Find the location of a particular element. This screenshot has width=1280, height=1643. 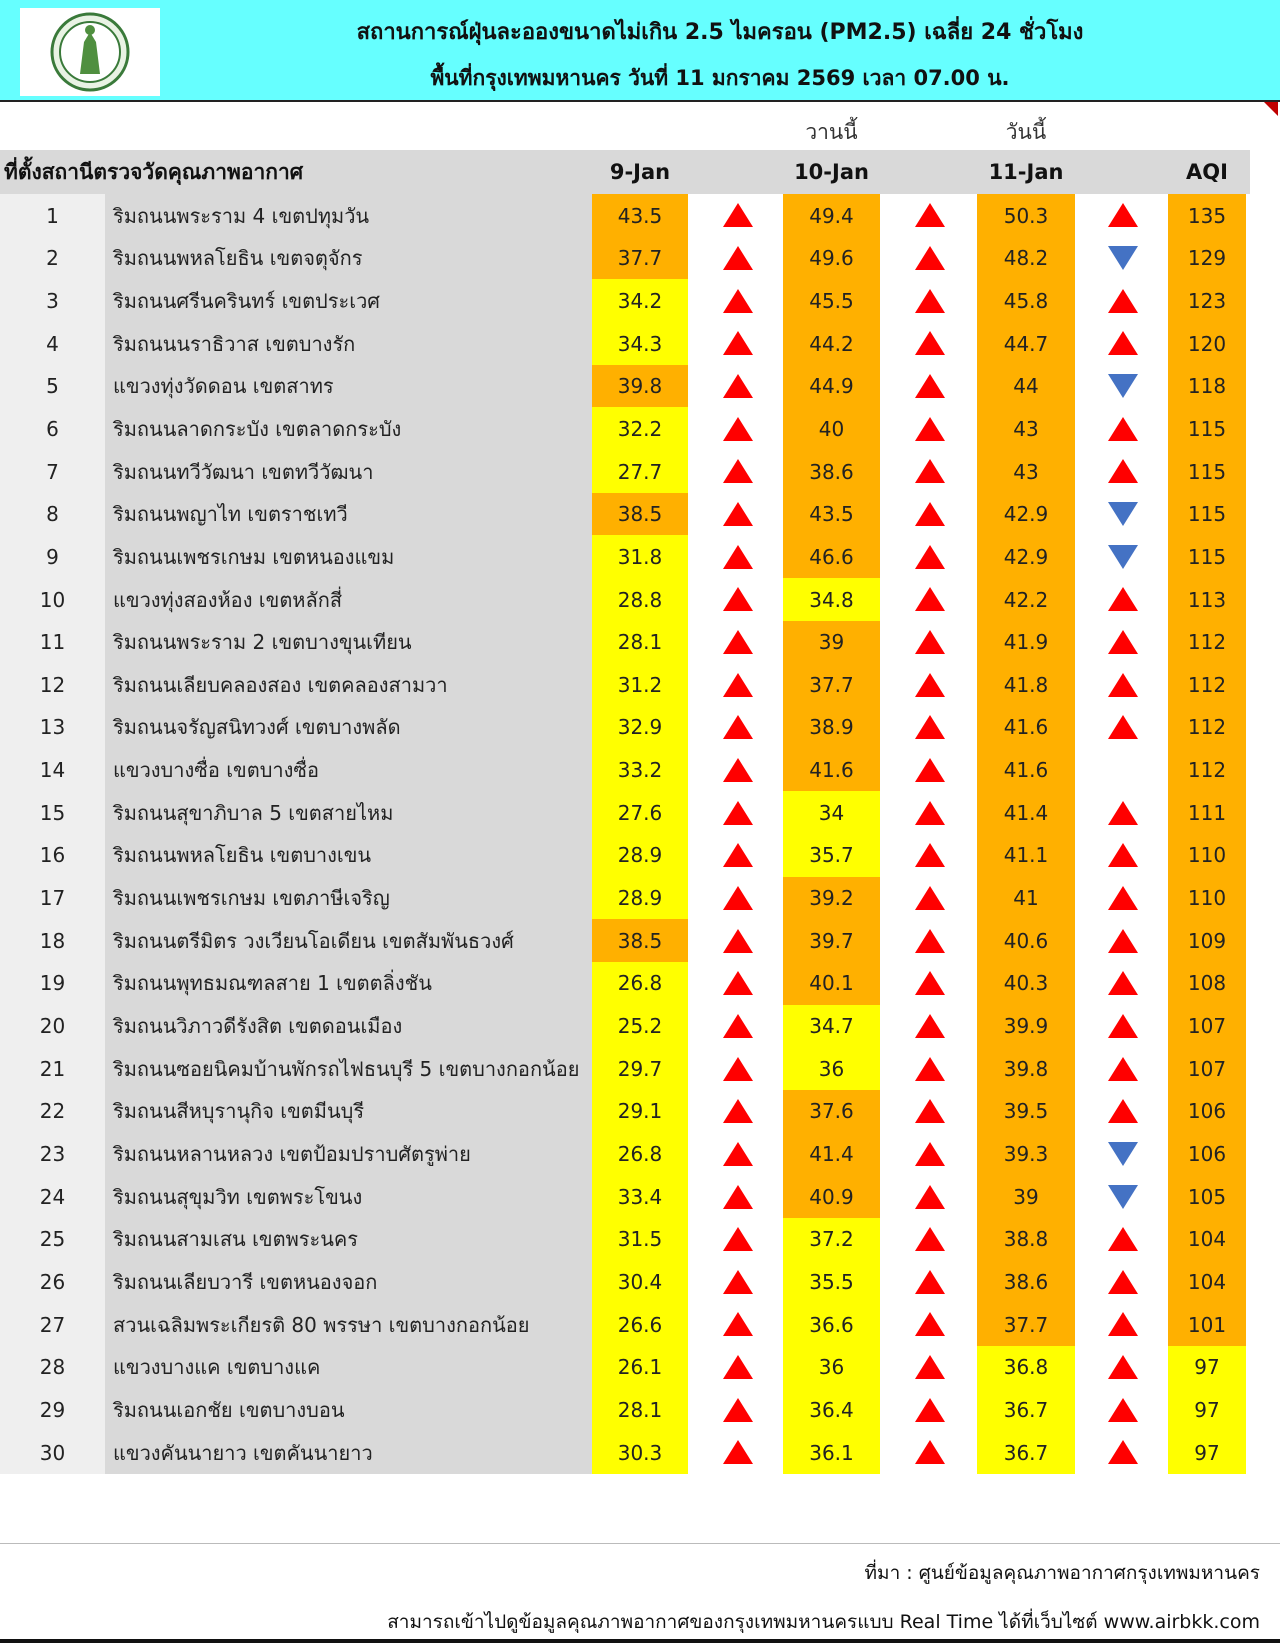

row-number: 14 is located at coordinates (52, 770).